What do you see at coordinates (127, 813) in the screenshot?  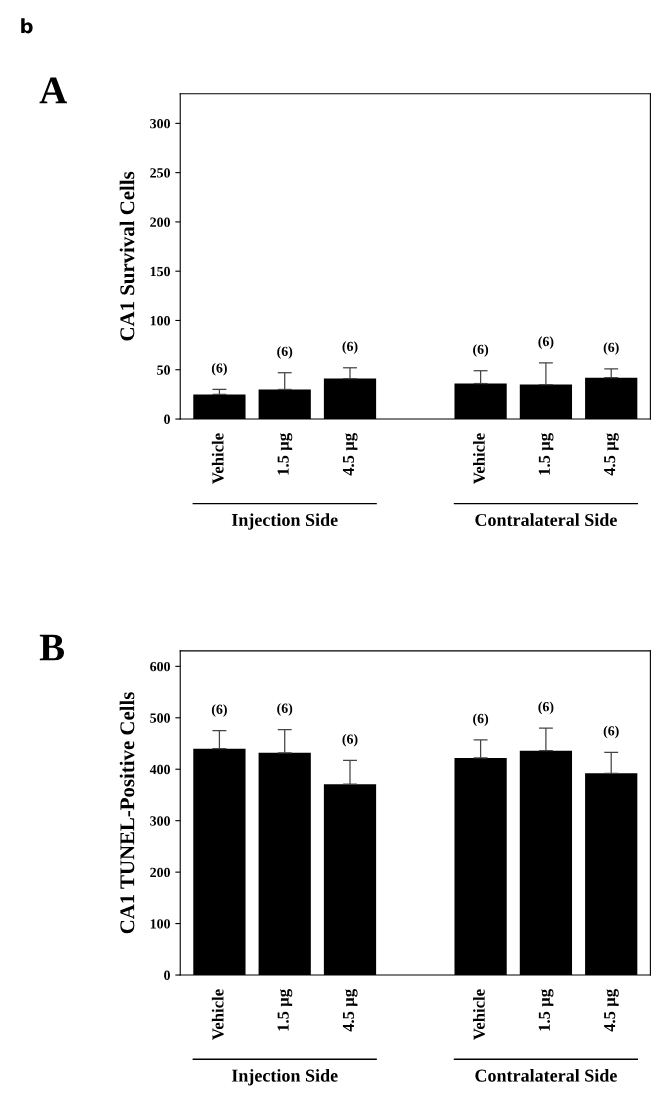 I see `y-axis-title: CA1 TUNEL-Positive Cells` at bounding box center [127, 813].